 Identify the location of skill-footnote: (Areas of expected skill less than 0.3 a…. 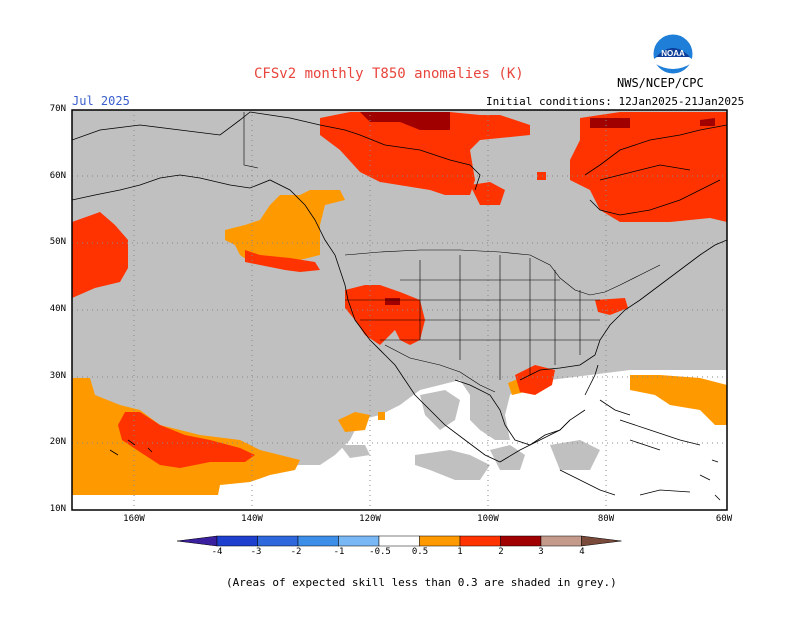
(421, 582).